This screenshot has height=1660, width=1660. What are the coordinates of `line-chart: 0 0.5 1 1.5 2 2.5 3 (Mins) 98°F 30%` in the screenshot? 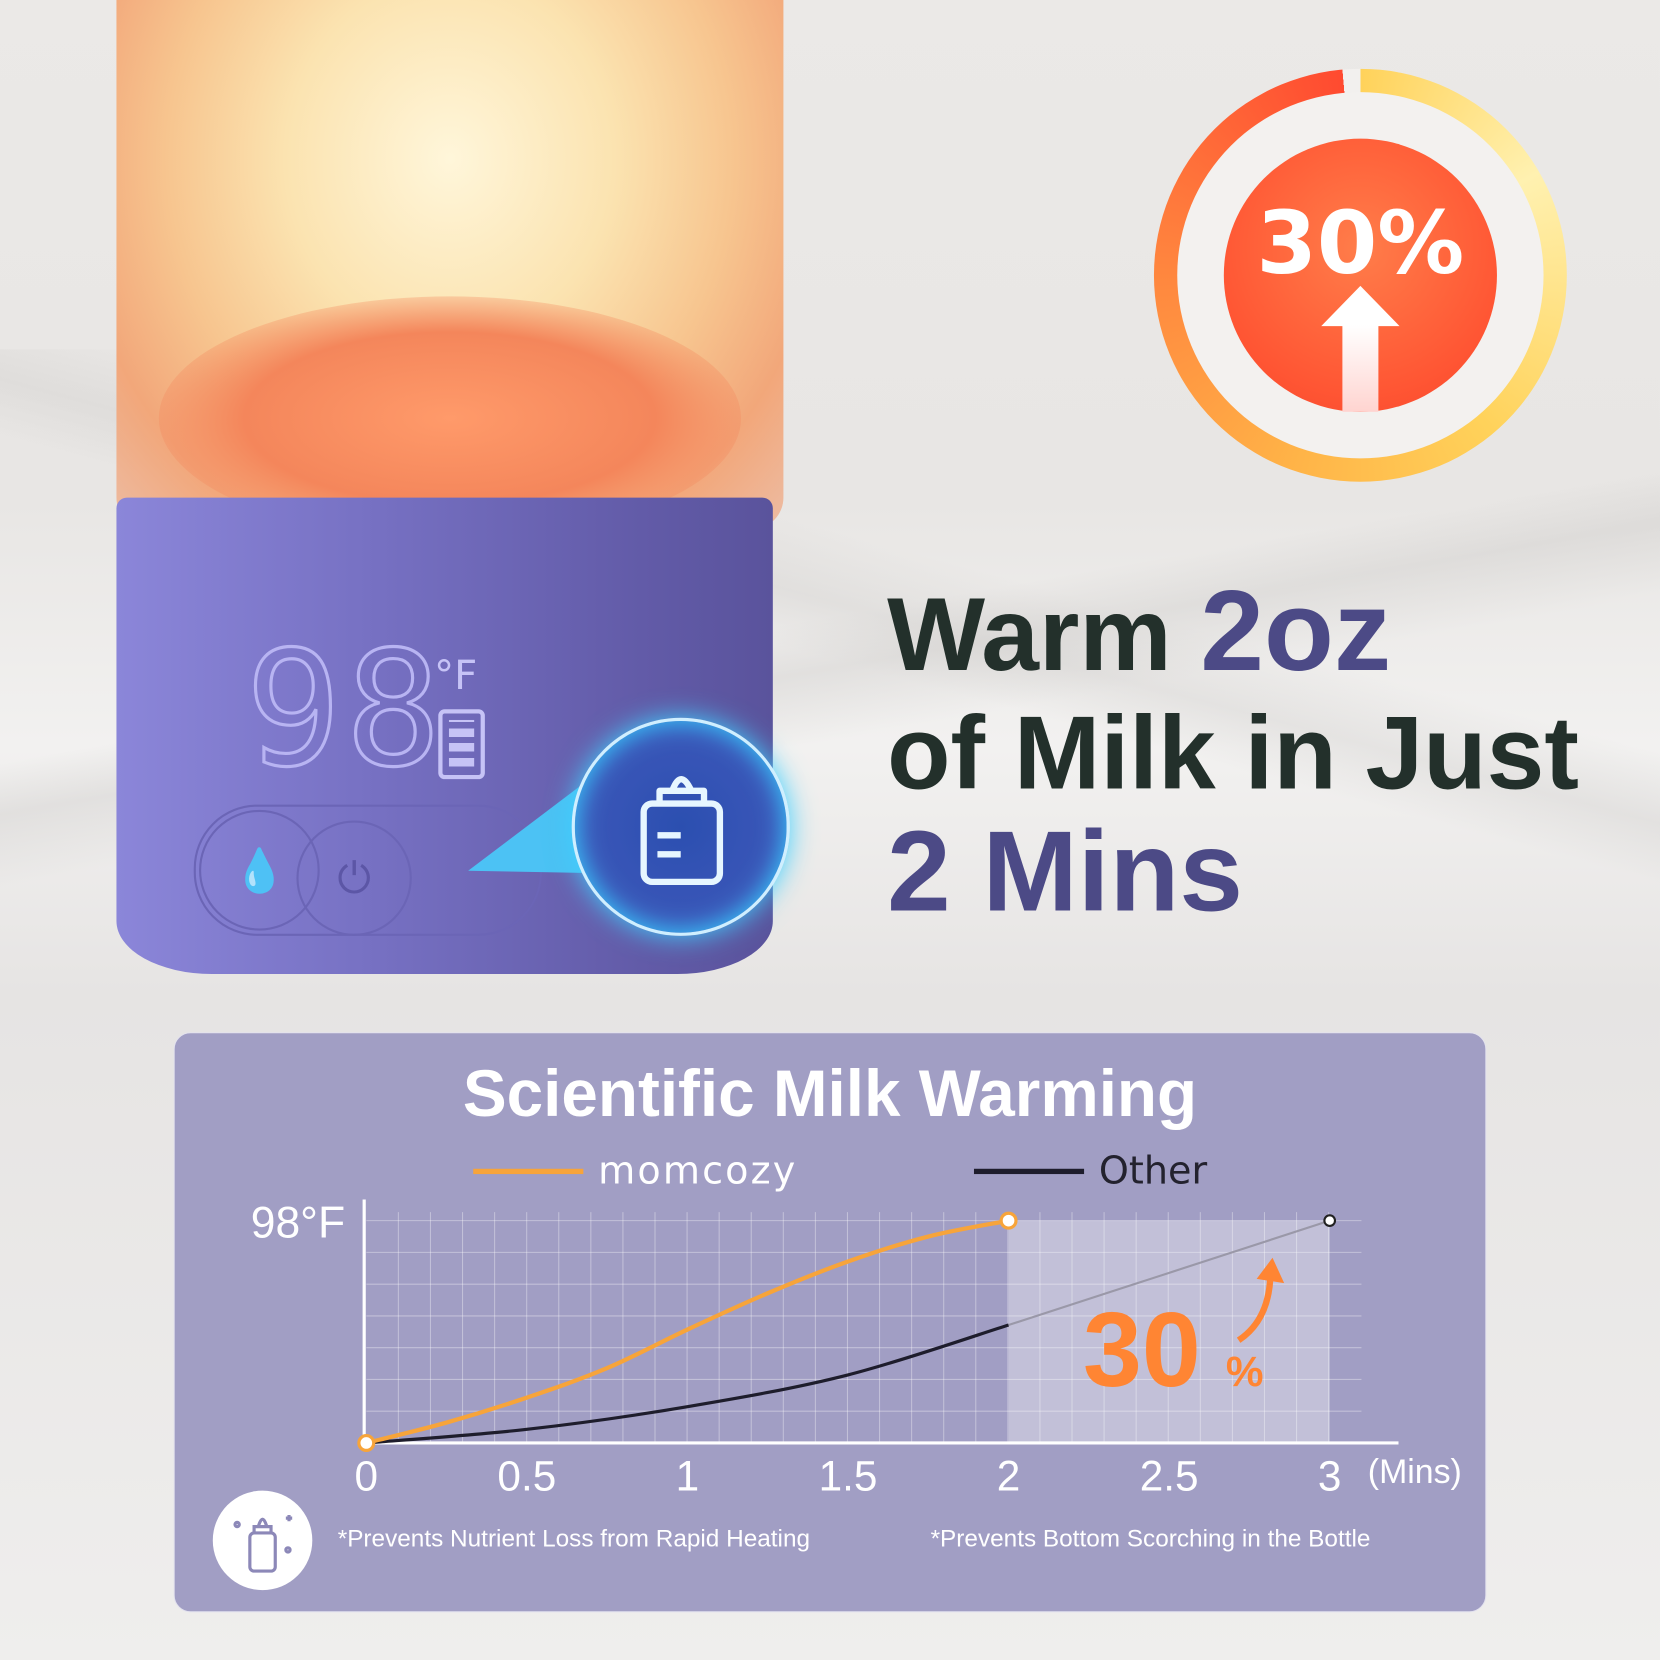 It's located at (856, 1349).